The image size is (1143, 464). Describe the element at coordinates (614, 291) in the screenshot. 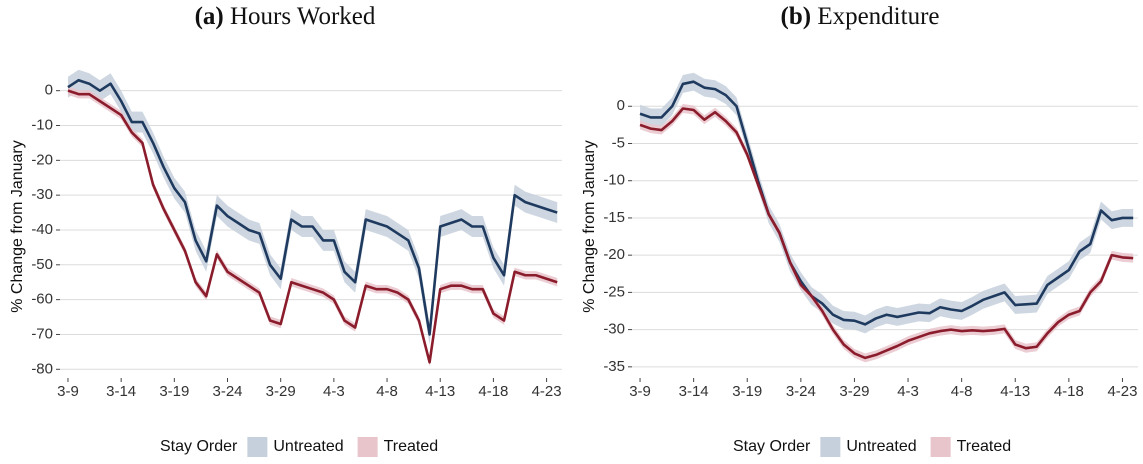

I see `y-tick-label: -25` at that location.